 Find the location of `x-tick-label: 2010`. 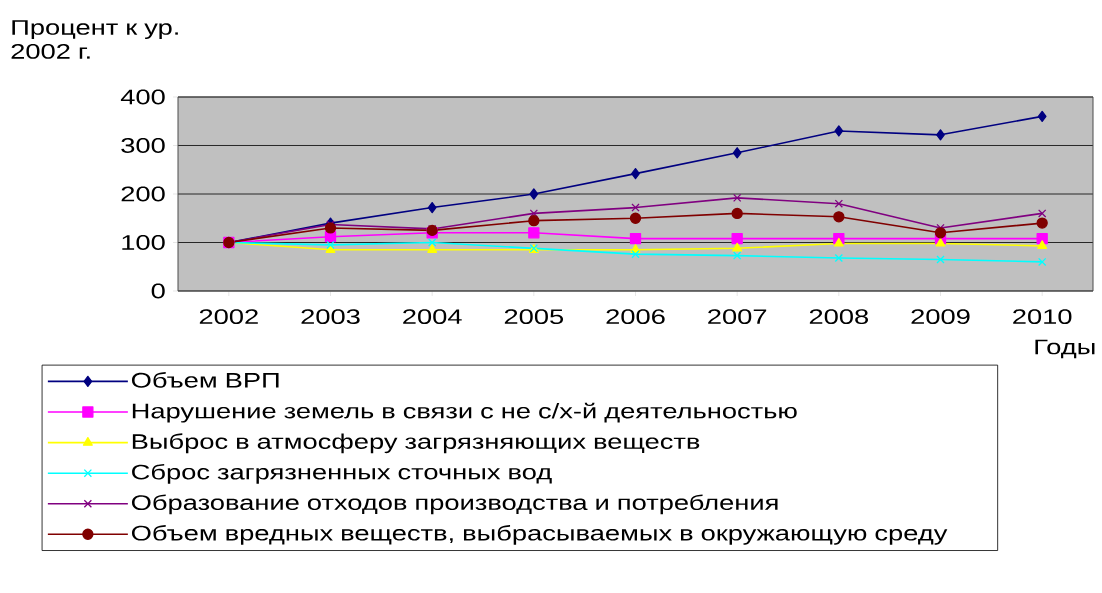

x-tick-label: 2010 is located at coordinates (1042, 317).